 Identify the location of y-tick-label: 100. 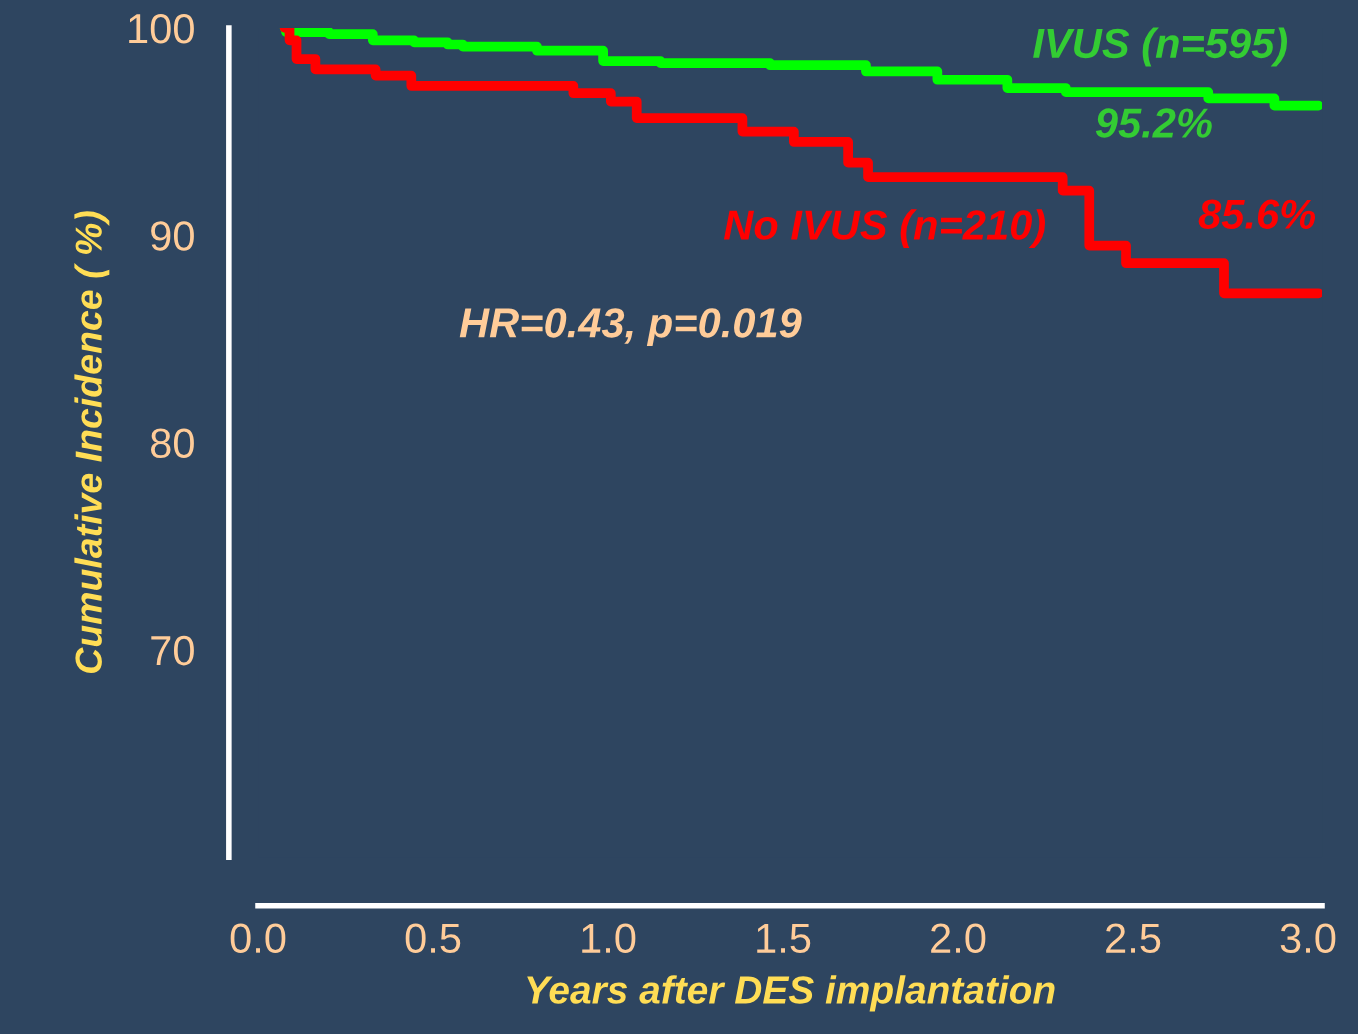
(161, 28).